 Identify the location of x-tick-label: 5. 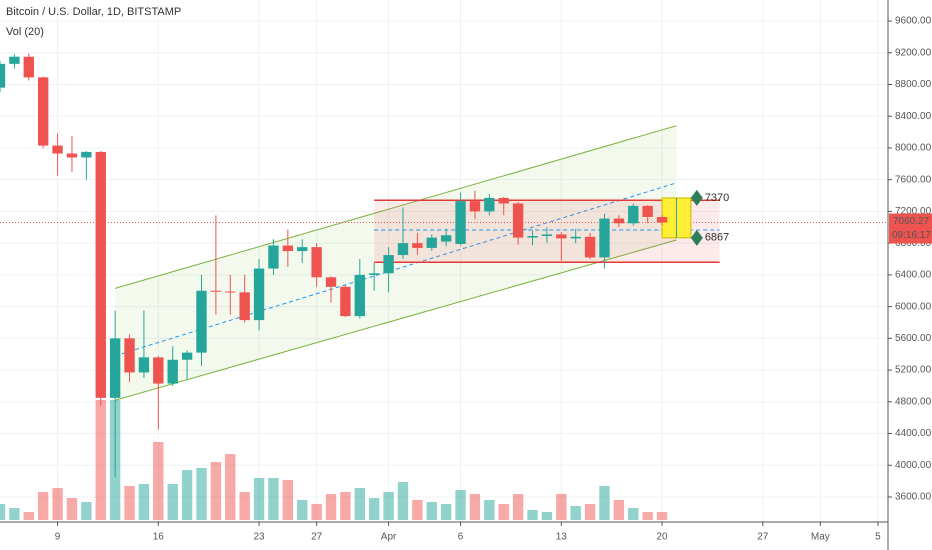
(878, 537).